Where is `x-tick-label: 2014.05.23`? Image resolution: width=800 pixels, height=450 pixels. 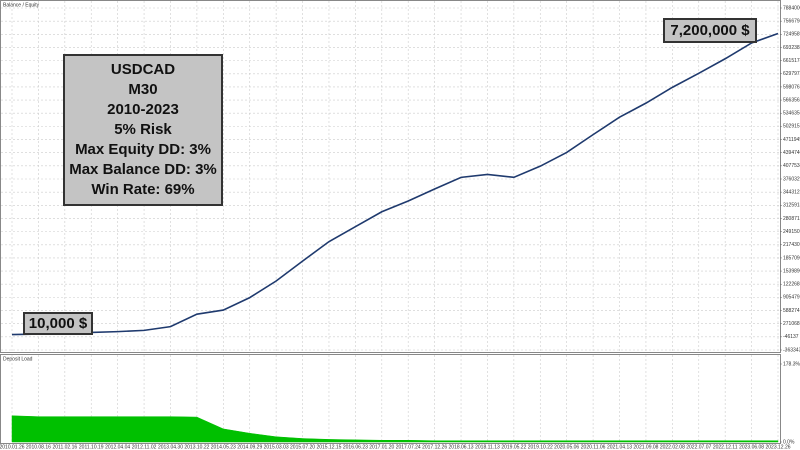
x-tick-label: 2014.05.23 is located at coordinates (223, 447).